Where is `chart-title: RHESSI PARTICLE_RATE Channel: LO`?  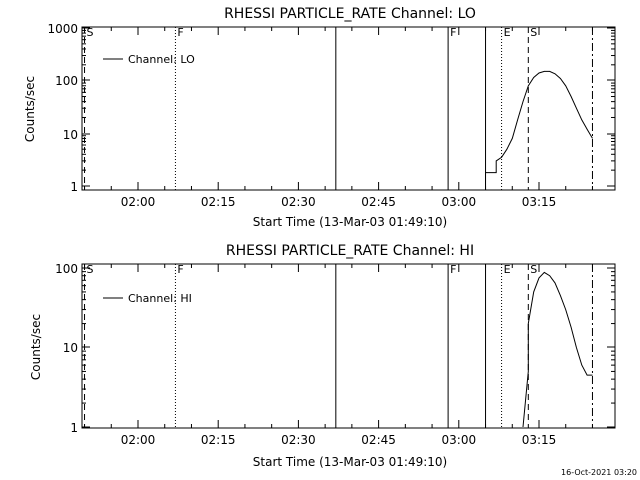 chart-title: RHESSI PARTICLE_RATE Channel: LO is located at coordinates (350, 14).